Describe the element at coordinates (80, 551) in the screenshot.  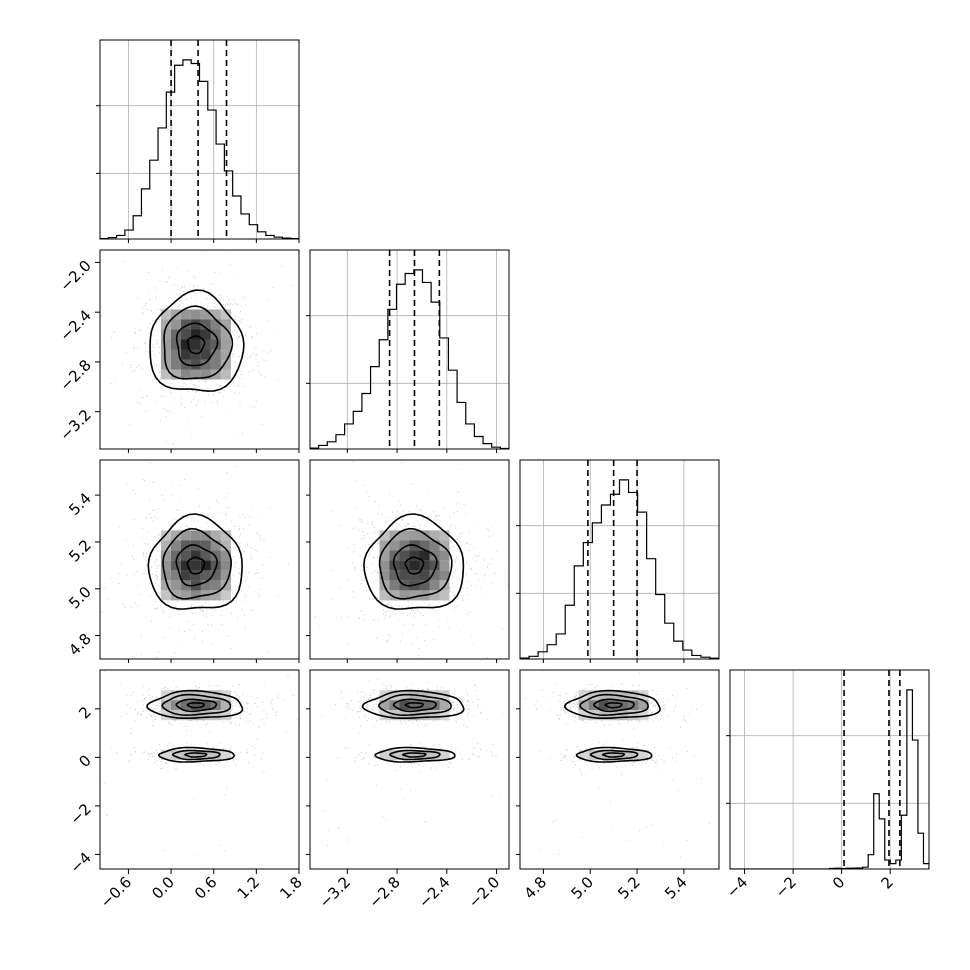
I see `ytick-label-2-2: 5.2` at that location.